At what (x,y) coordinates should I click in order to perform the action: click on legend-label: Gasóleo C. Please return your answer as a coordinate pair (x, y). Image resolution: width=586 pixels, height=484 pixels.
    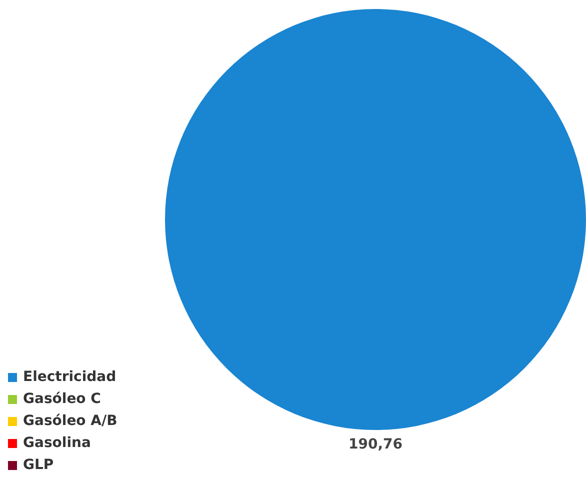
    Looking at the image, I should click on (62, 399).